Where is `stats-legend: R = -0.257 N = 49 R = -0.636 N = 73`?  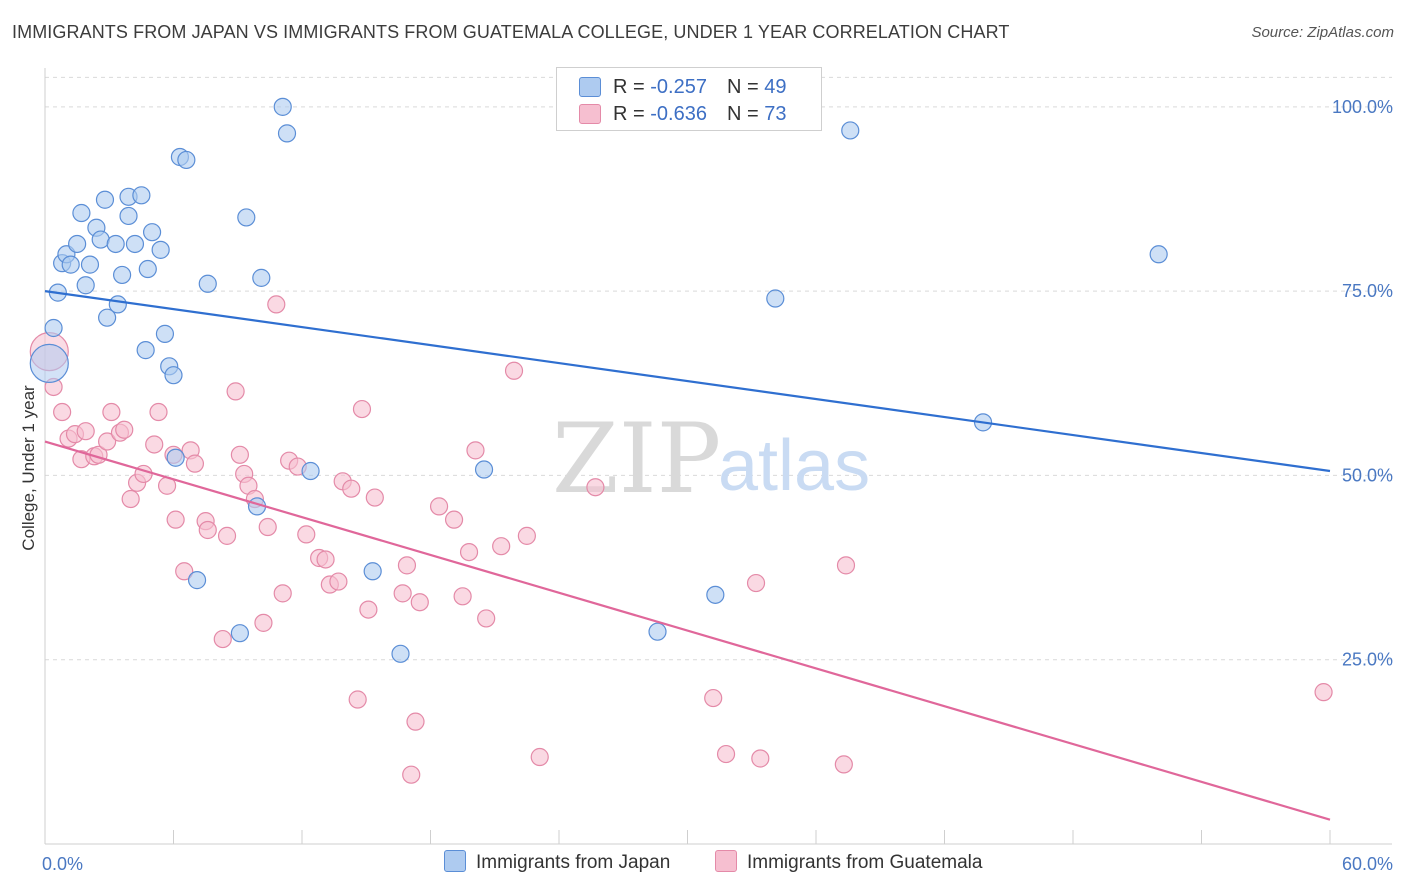
stats-legend: R = -0.257 N = 49 R = -0.636 N = 73 is located at coordinates (689, 99).